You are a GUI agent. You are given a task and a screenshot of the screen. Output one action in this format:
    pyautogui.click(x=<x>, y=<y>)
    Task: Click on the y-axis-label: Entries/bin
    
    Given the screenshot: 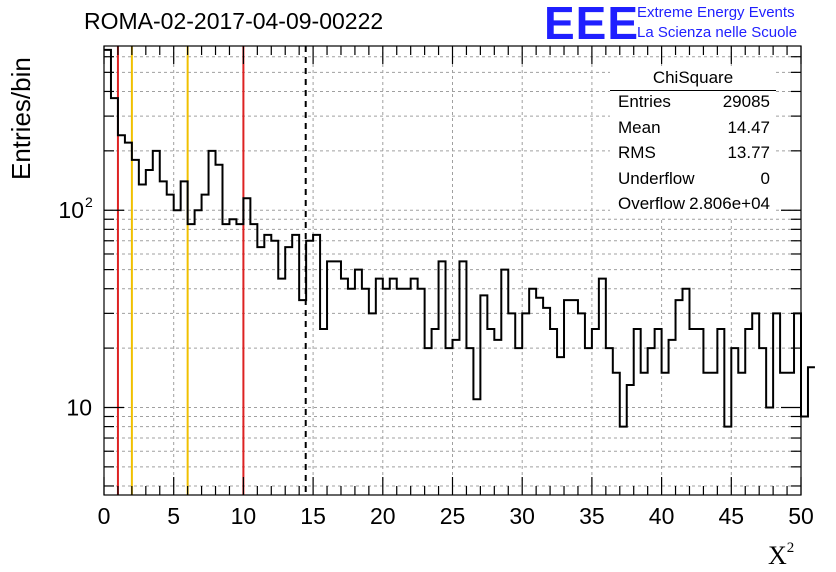 What is the action you would take?
    pyautogui.click(x=21, y=118)
    